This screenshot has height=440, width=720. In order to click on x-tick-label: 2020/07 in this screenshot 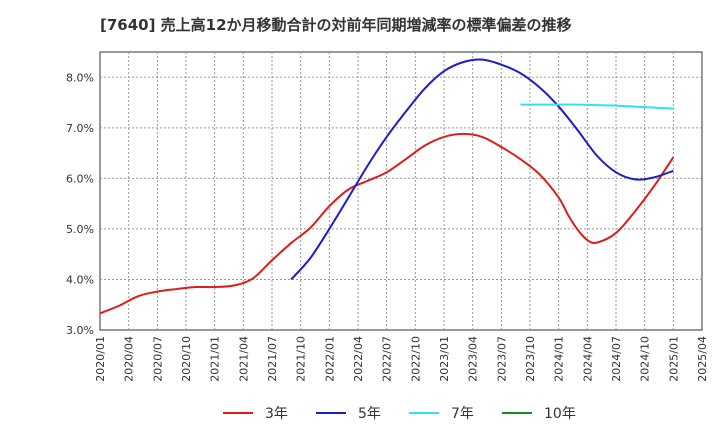, I will do `click(157, 359)`.